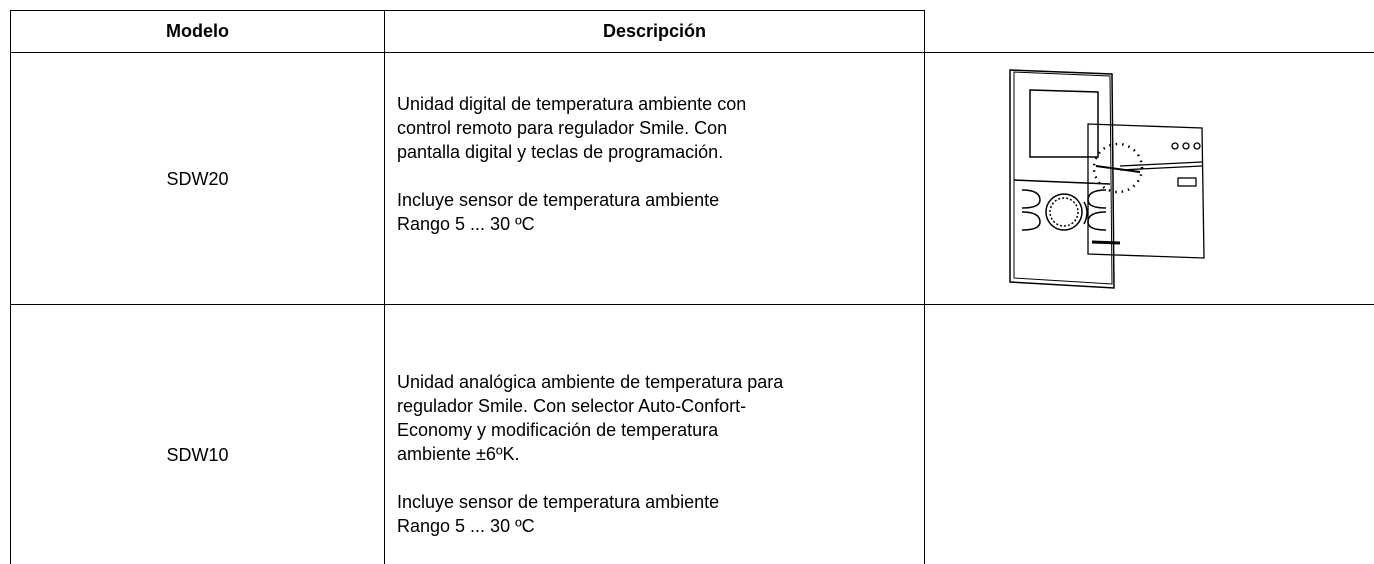 Image resolution: width=1374 pixels, height=564 pixels. Describe the element at coordinates (558, 430) in the screenshot. I see `text-line: Economy y modificación de temperatura` at that location.